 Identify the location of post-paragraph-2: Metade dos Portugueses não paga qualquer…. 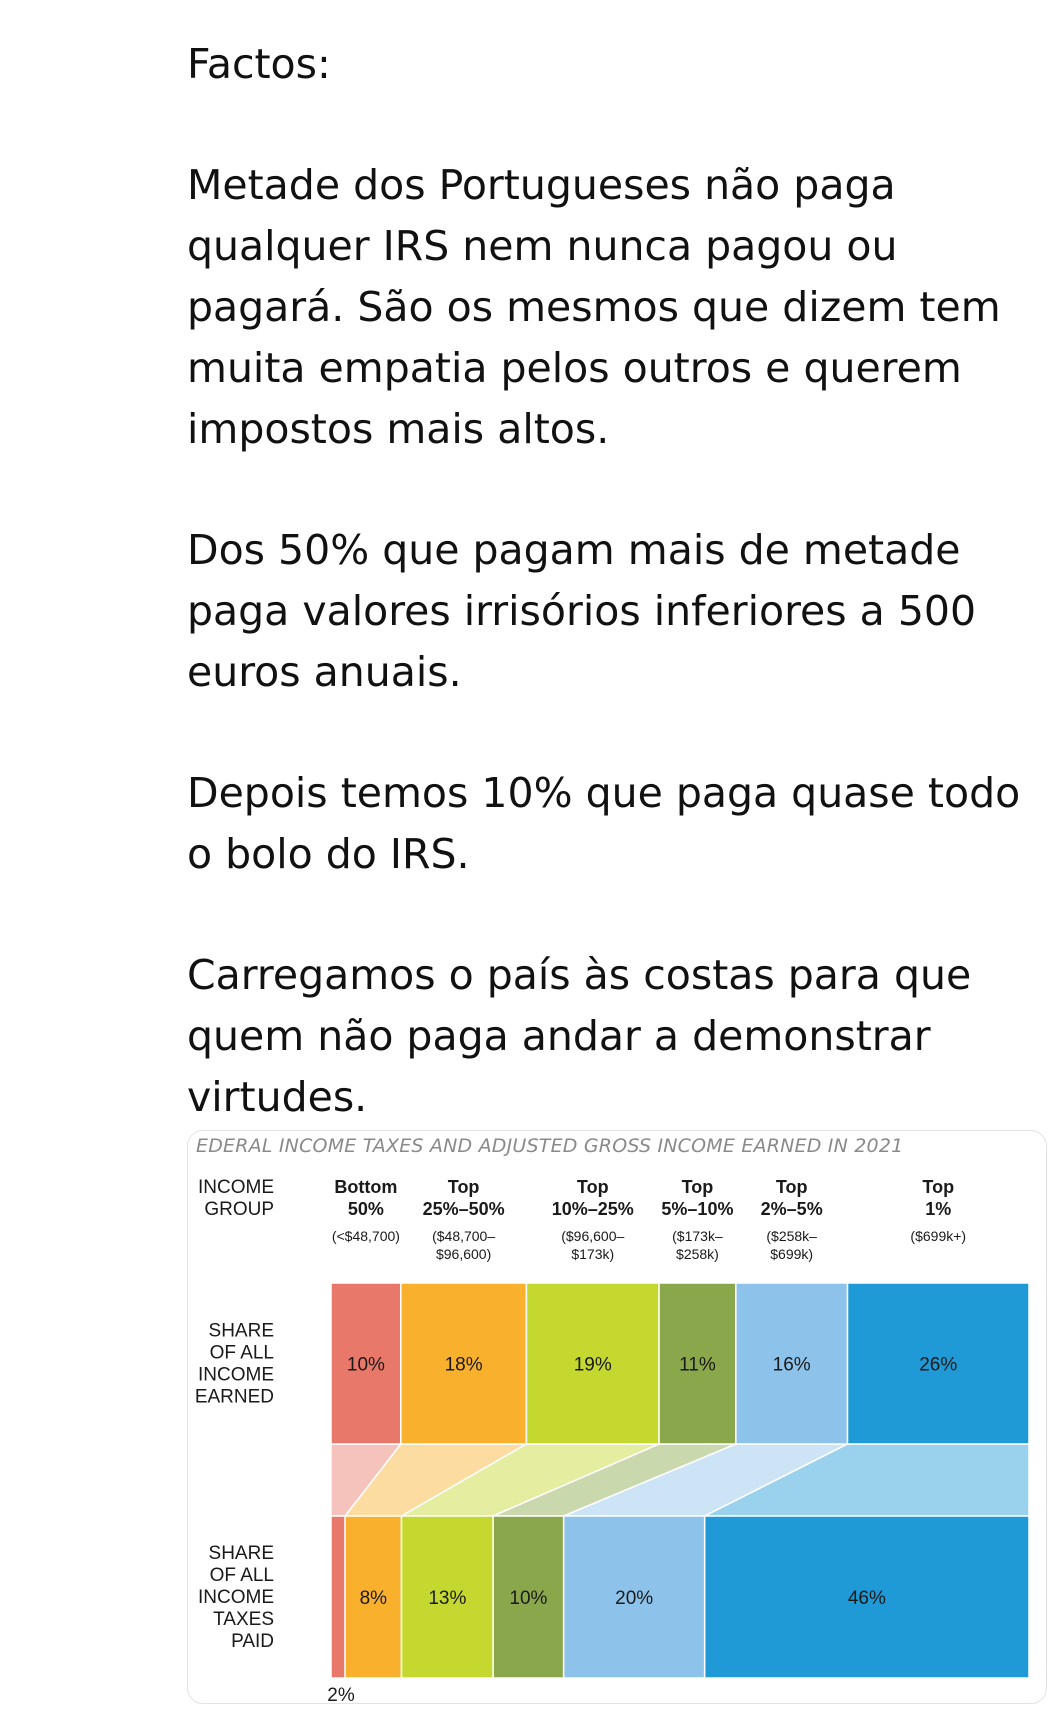
(594, 307).